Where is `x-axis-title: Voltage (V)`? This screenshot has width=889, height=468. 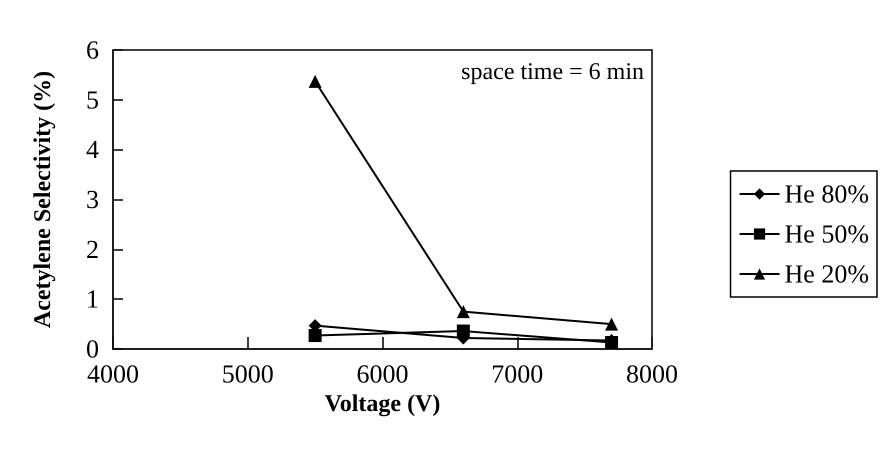 x-axis-title: Voltage (V) is located at coordinates (382, 403).